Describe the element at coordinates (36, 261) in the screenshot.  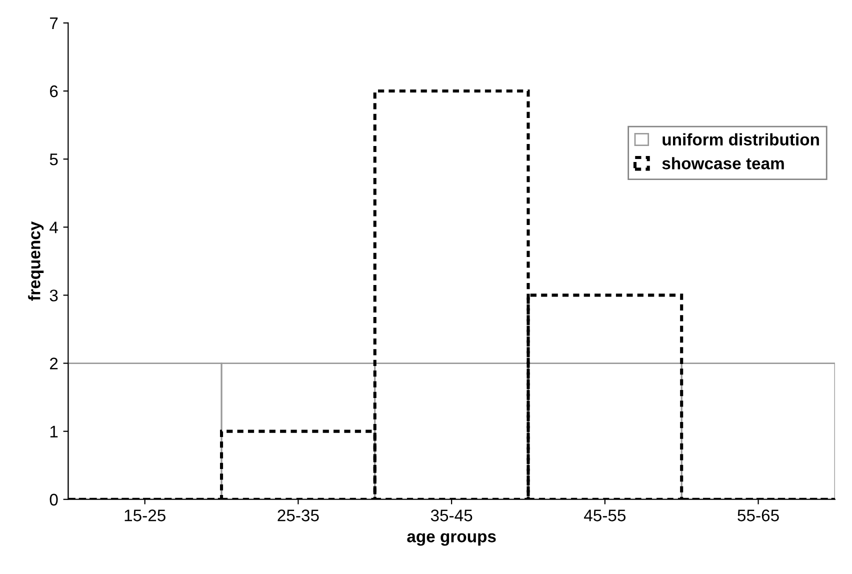
I see `y-axis-title: frequency` at that location.